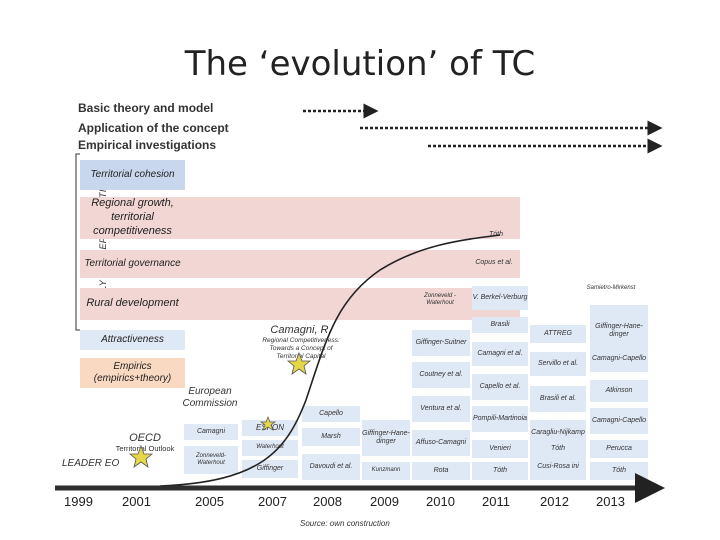 The width and height of the screenshot is (720, 540). I want to click on entry-copus: Copus et al., so click(494, 262).